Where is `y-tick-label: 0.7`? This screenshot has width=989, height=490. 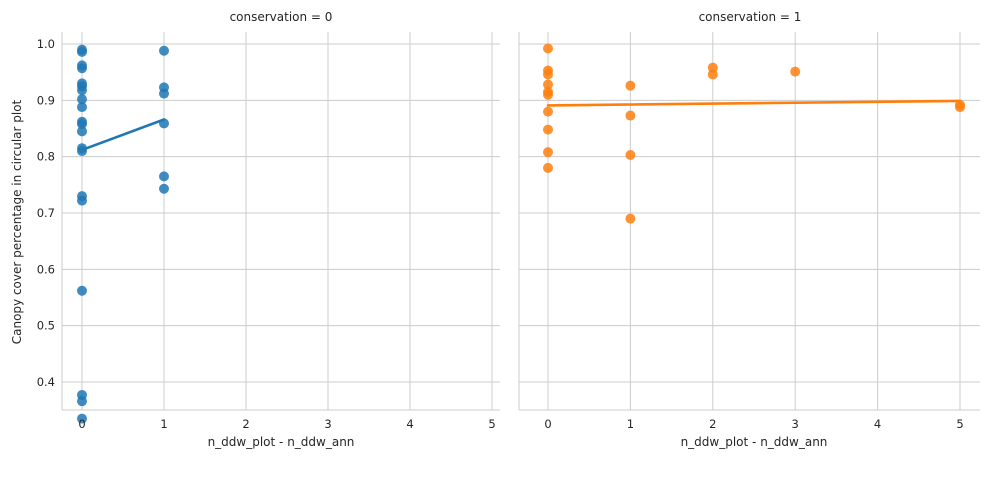
y-tick-label: 0.7 is located at coordinates (46, 213).